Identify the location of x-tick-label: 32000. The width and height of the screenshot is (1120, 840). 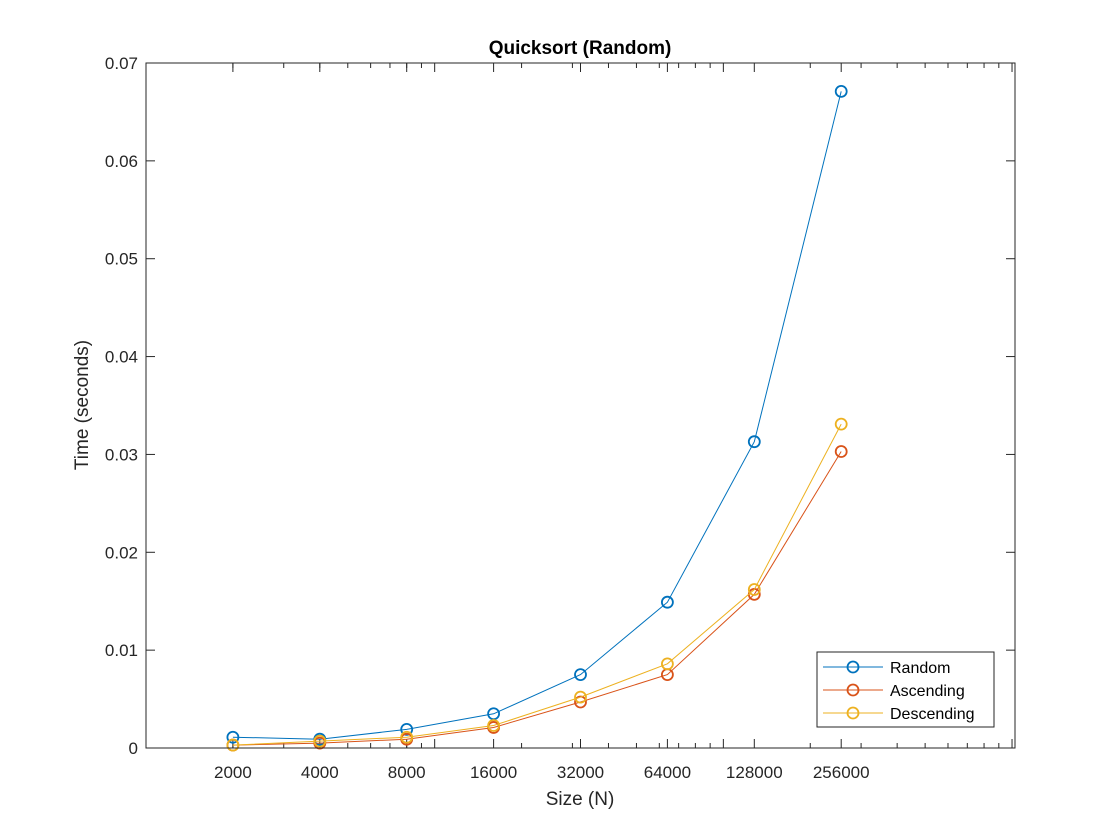
(580, 772).